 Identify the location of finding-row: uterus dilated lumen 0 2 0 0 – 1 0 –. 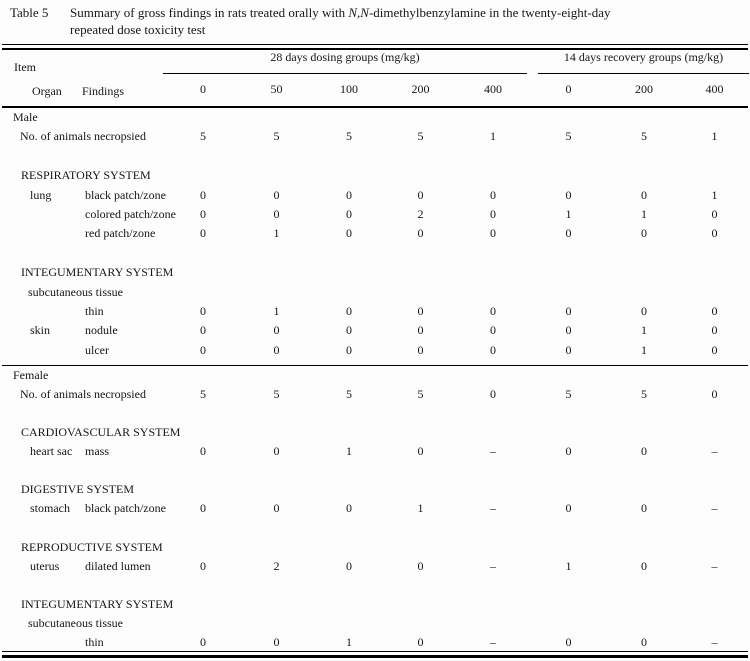
(375, 566).